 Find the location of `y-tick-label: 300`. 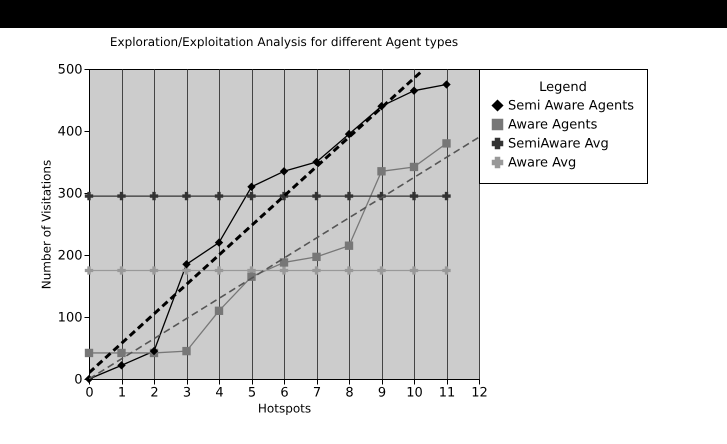

y-tick-label: 300 is located at coordinates (70, 194).